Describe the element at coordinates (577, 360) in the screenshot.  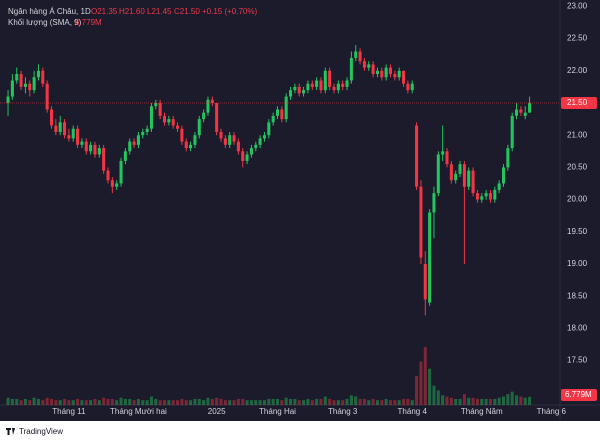
I see `y-tick-label: 17.50` at that location.